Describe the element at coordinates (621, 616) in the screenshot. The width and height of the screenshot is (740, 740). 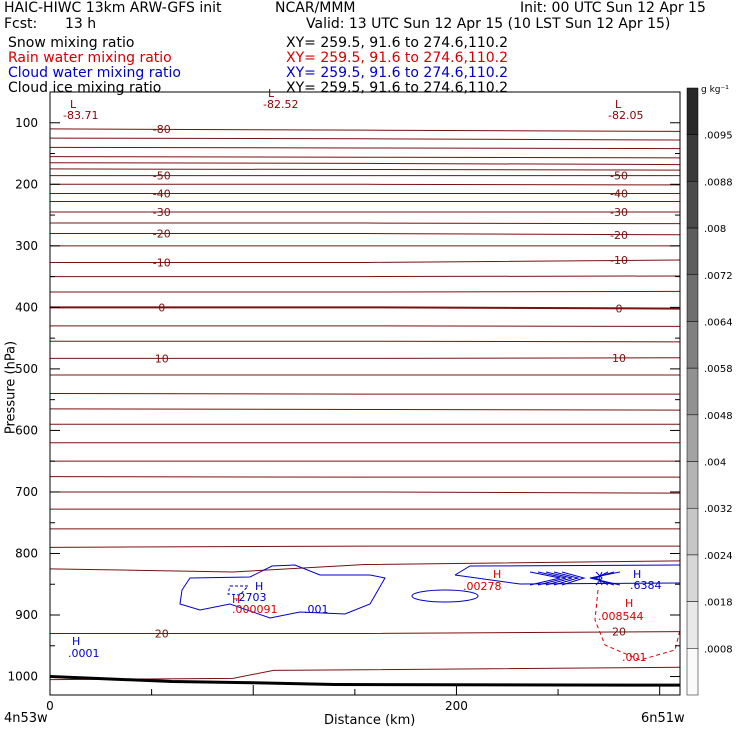
I see `extremum-value: .008544` at that location.